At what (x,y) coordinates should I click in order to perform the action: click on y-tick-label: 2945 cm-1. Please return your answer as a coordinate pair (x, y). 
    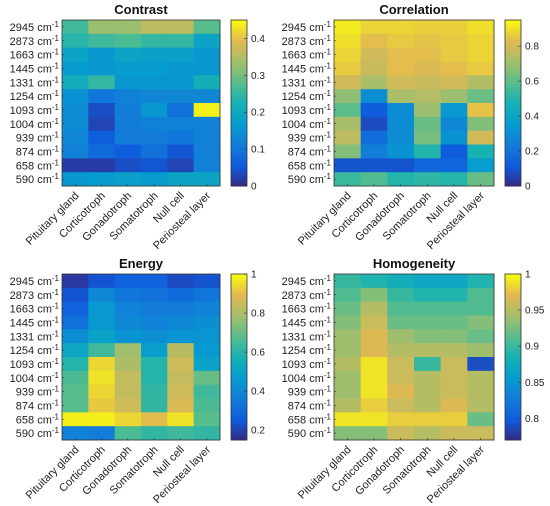
    Looking at the image, I should click on (35, 27).